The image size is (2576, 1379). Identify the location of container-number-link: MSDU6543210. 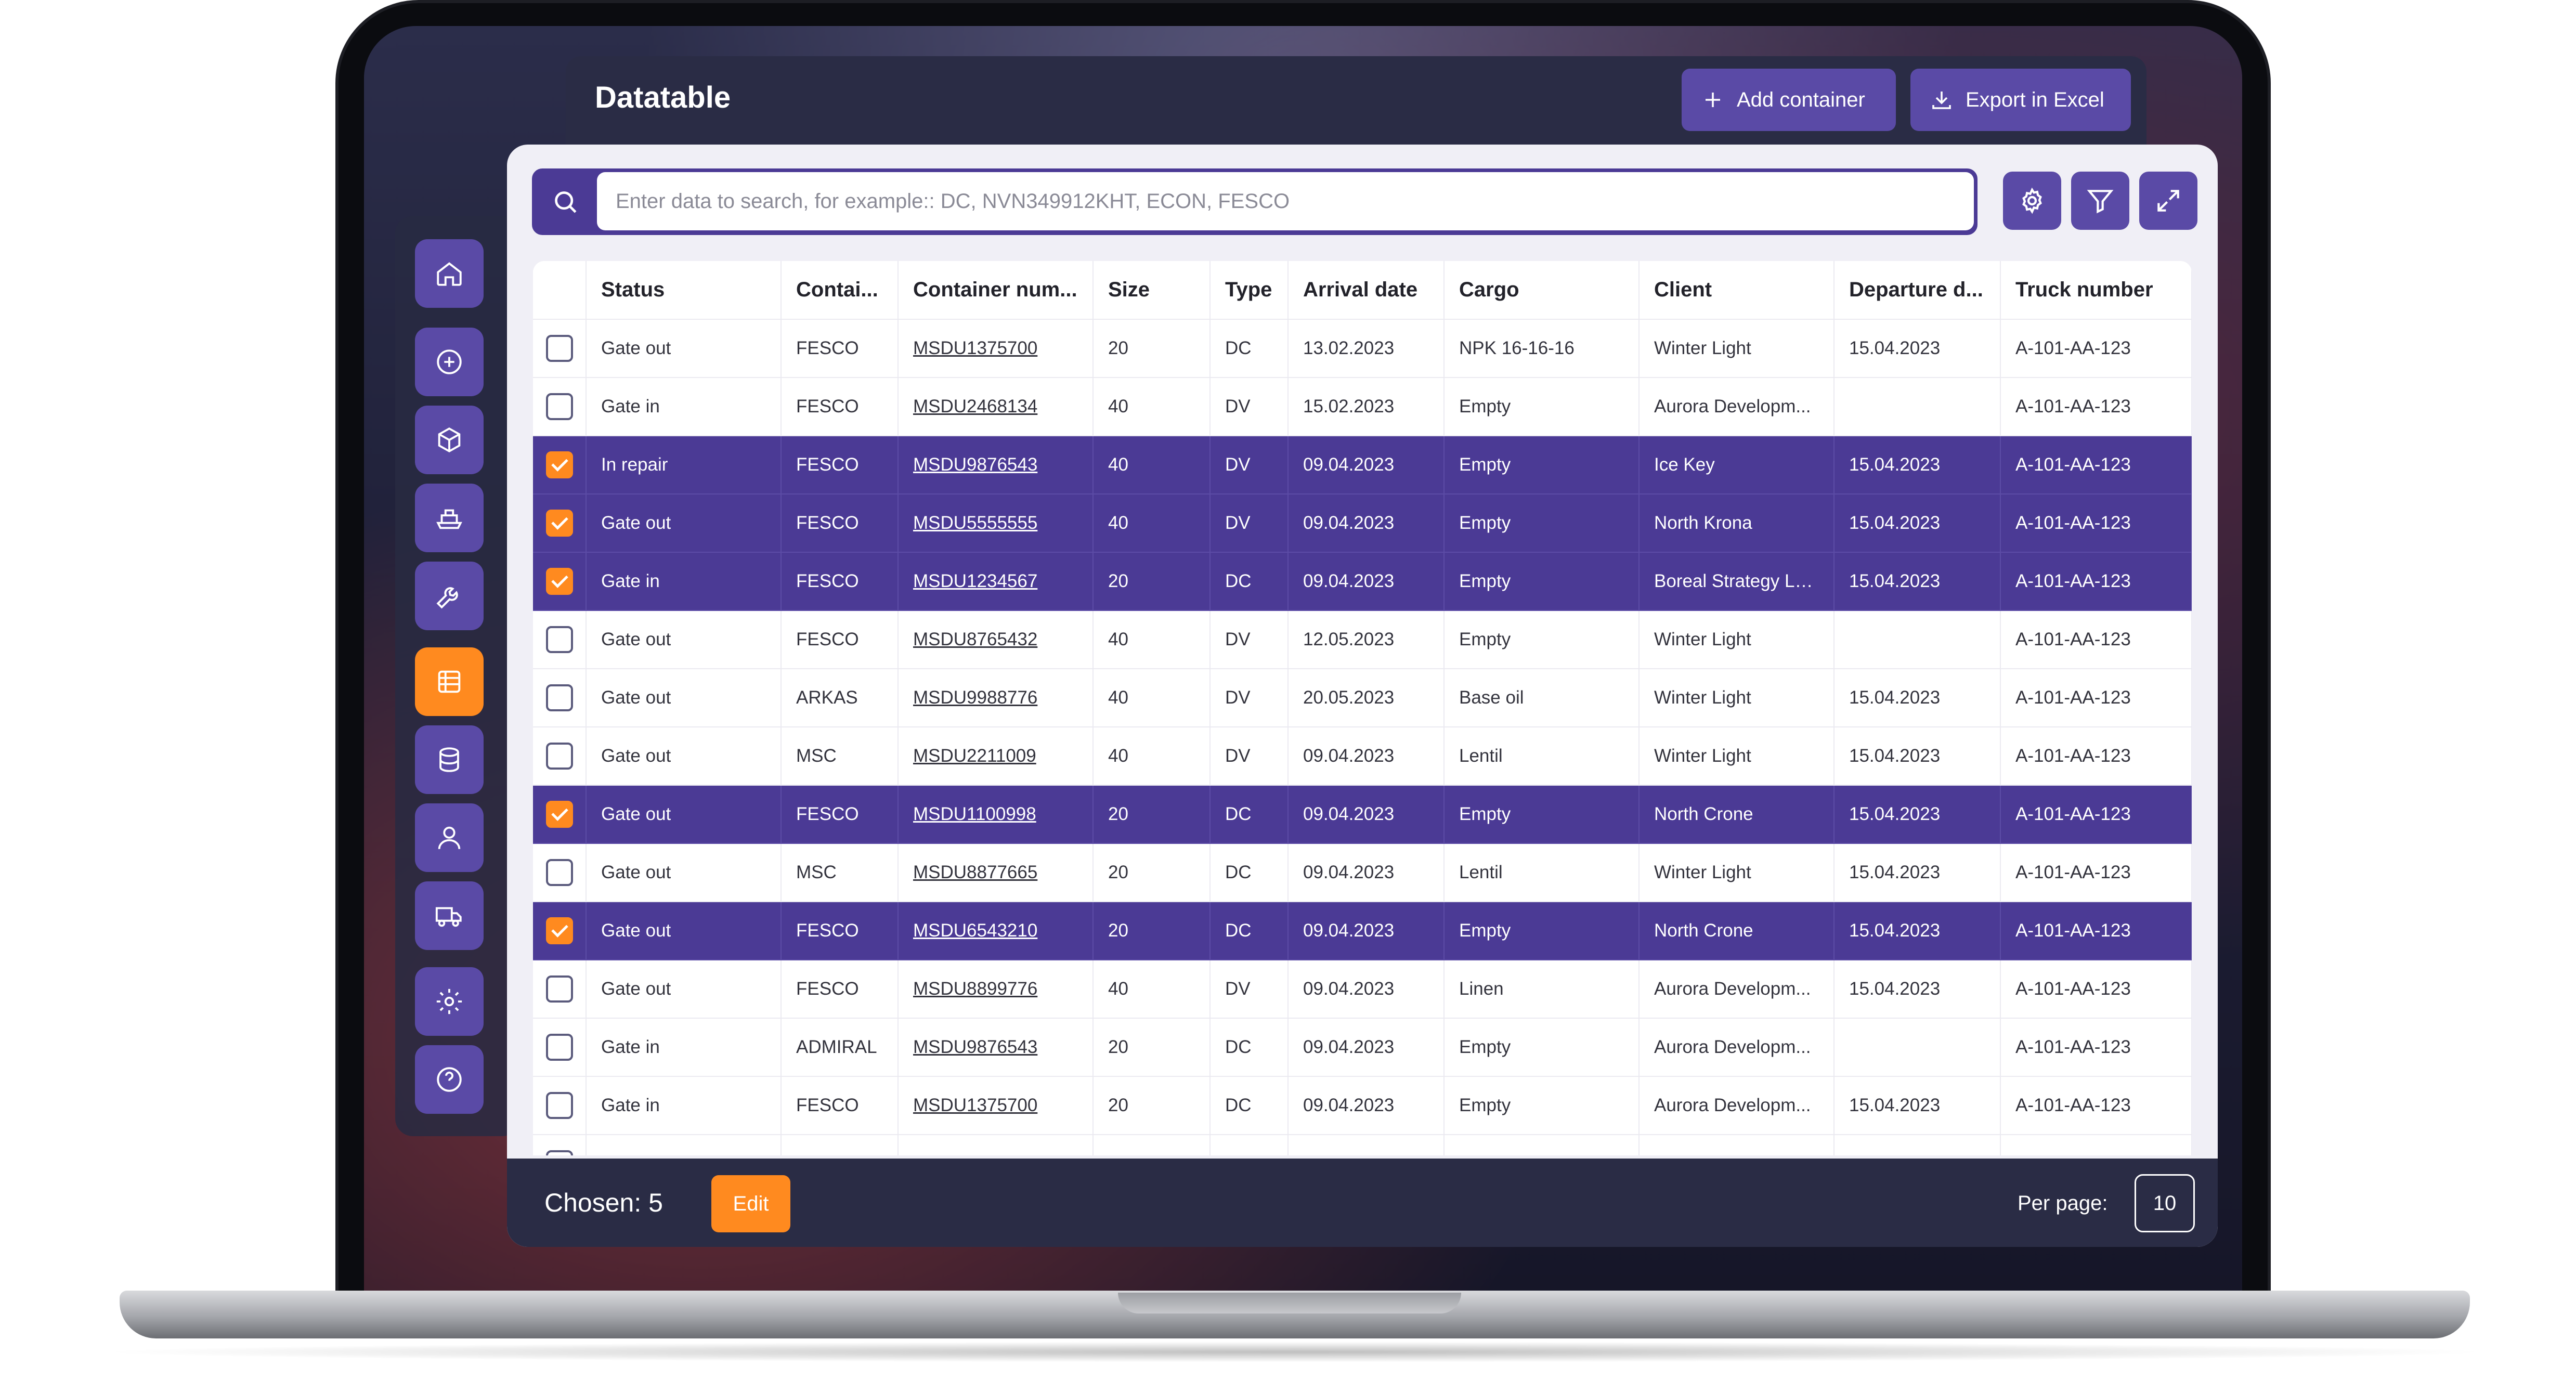
(996, 931).